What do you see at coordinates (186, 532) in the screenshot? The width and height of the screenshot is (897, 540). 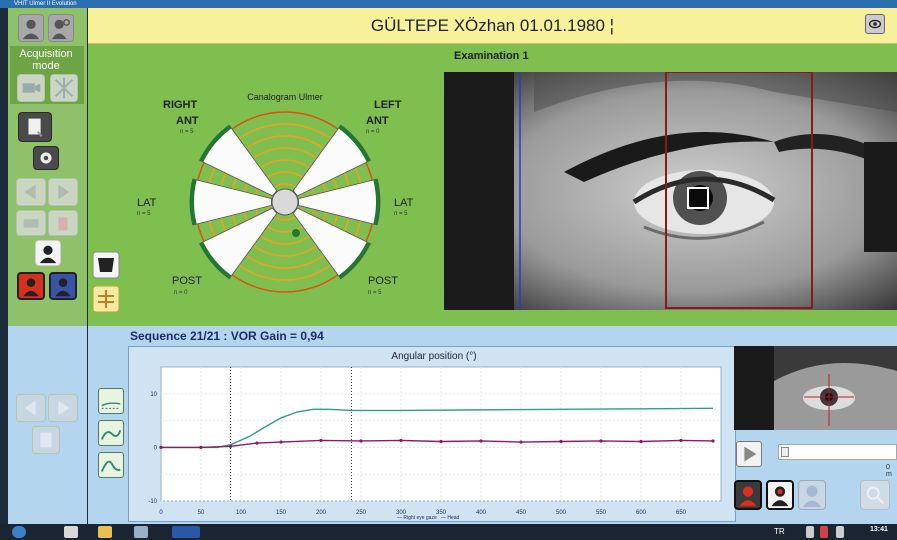 I see `vhit-app-icon` at bounding box center [186, 532].